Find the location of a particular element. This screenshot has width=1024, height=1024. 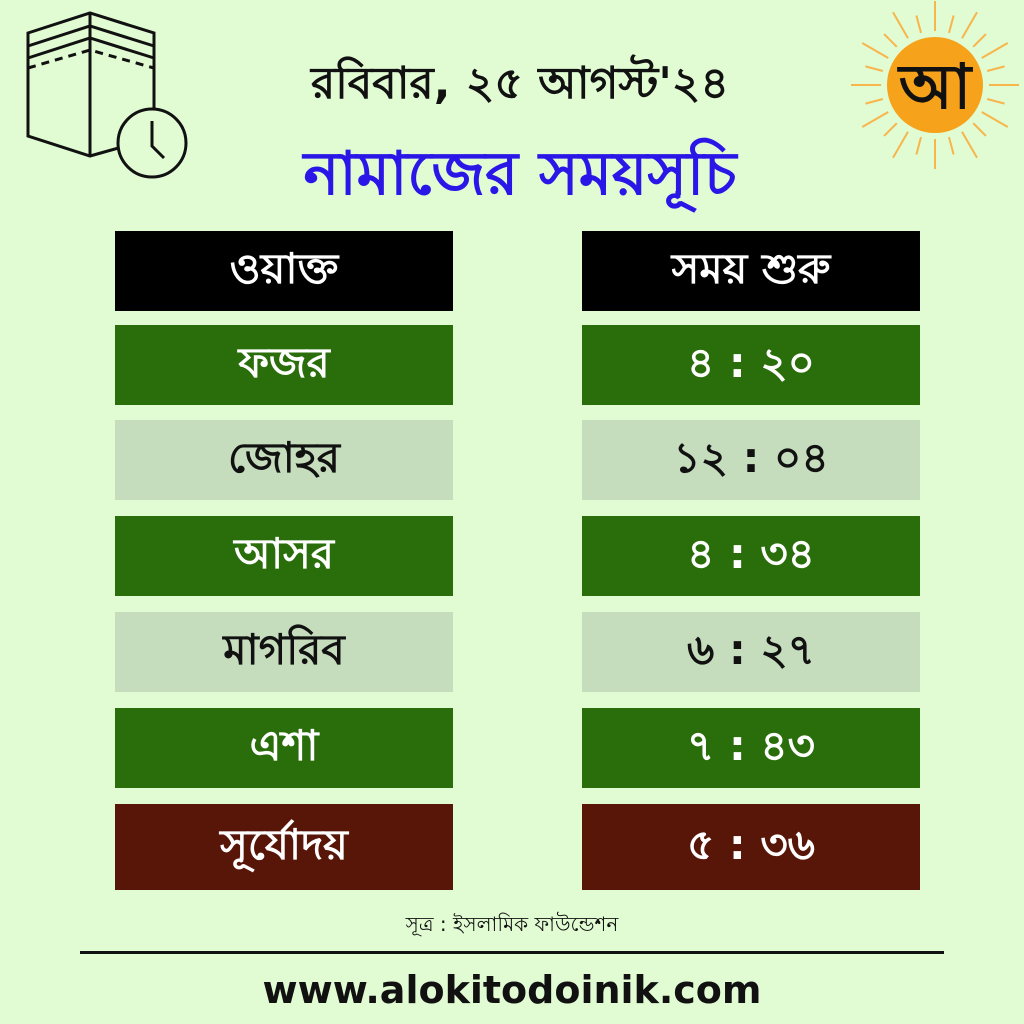

prayer-name-cell: জোহর is located at coordinates (284, 460).